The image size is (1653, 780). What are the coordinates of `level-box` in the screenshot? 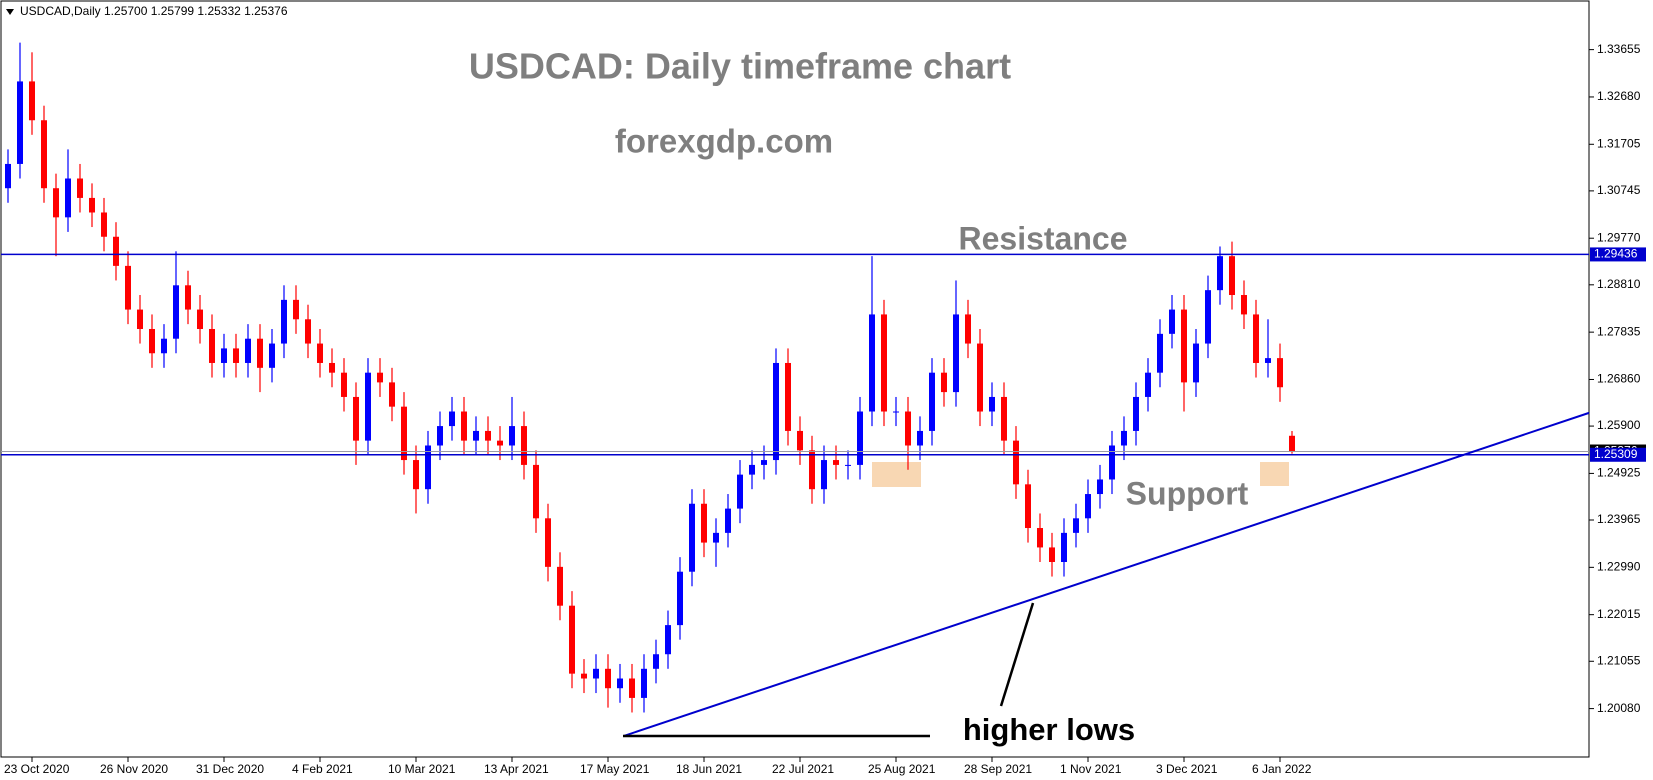 It's located at (1618, 254).